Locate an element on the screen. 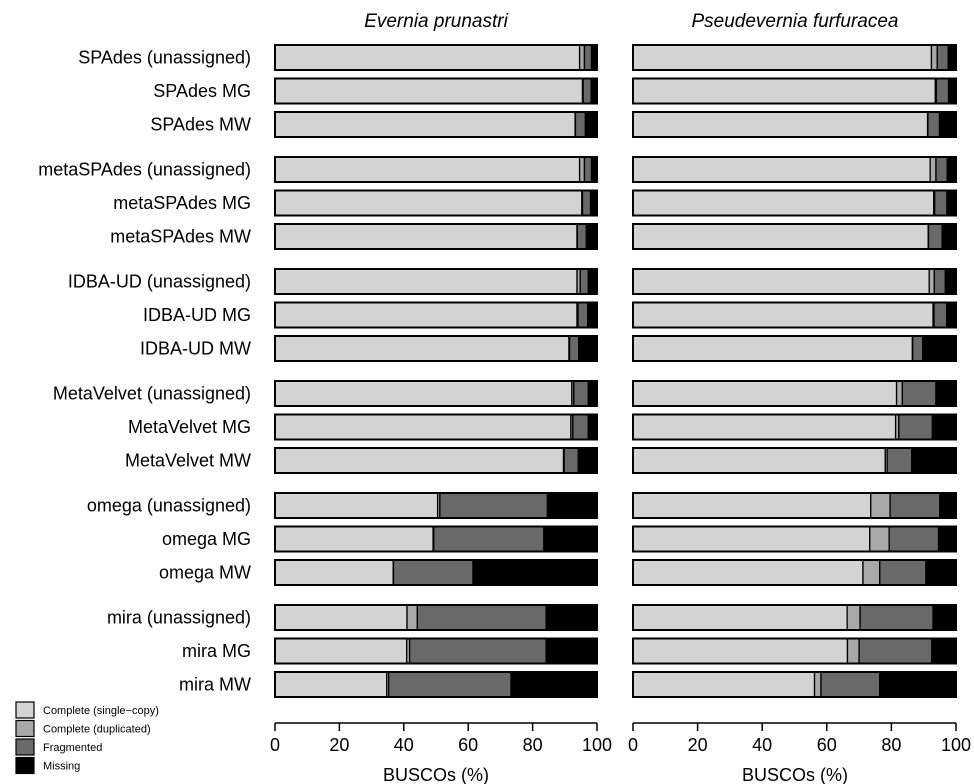 The height and width of the screenshot is (784, 974). row-label: IDBA-UD MW is located at coordinates (195, 349).